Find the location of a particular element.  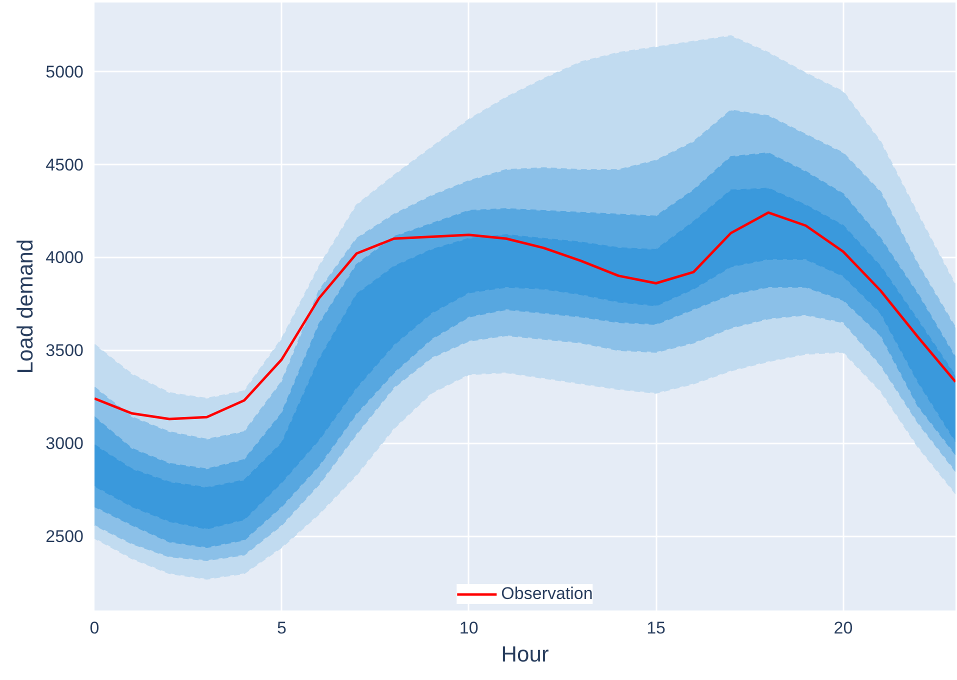

y-axis-title: Load demand is located at coordinates (25, 306).